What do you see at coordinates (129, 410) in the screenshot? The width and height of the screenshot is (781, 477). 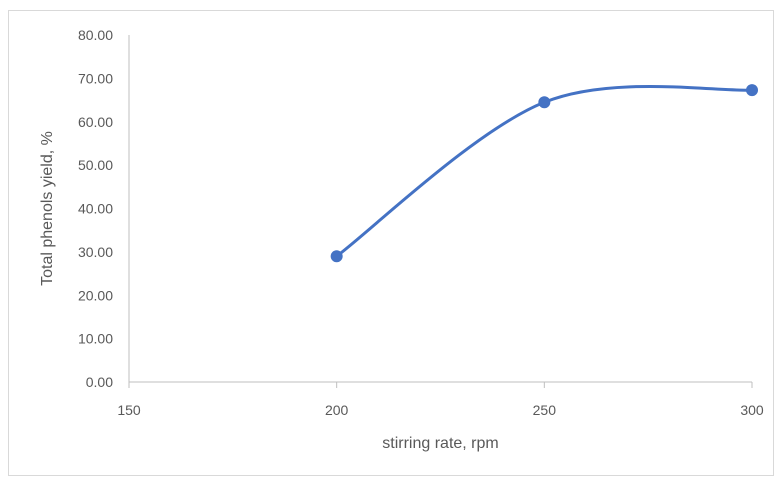 I see `x-tick-label: 150` at bounding box center [129, 410].